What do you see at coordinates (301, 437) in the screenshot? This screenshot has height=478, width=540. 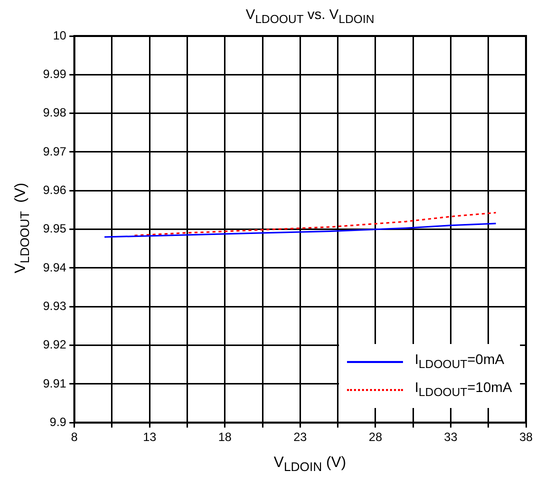 I see `x-tick-label: 23` at bounding box center [301, 437].